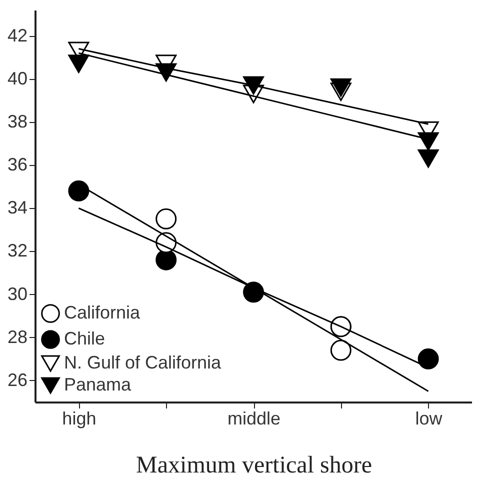 The height and width of the screenshot is (497, 489). I want to click on x-axis-title: Maximum vertical shore, so click(254, 465).